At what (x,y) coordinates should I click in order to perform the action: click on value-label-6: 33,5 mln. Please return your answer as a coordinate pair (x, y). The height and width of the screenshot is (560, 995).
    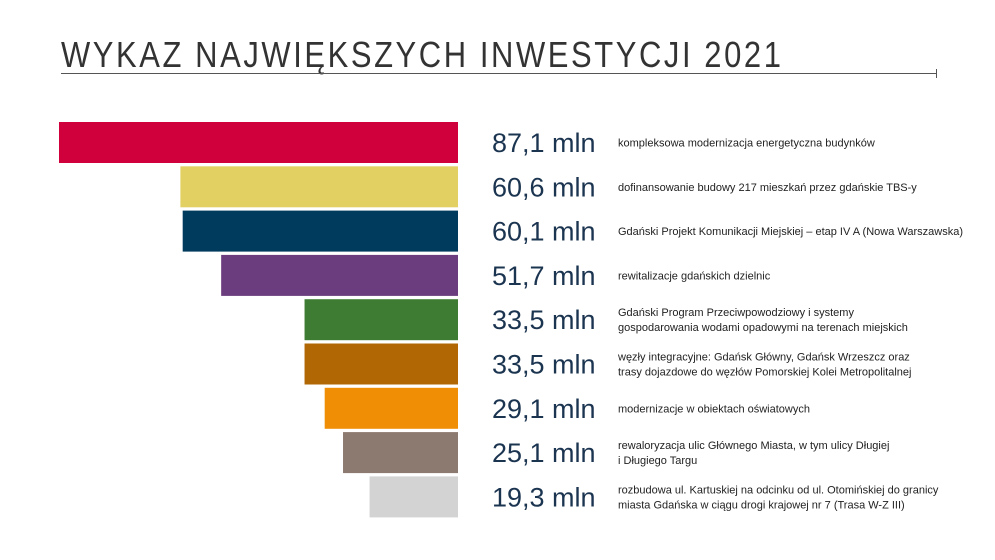
    Looking at the image, I should click on (544, 365).